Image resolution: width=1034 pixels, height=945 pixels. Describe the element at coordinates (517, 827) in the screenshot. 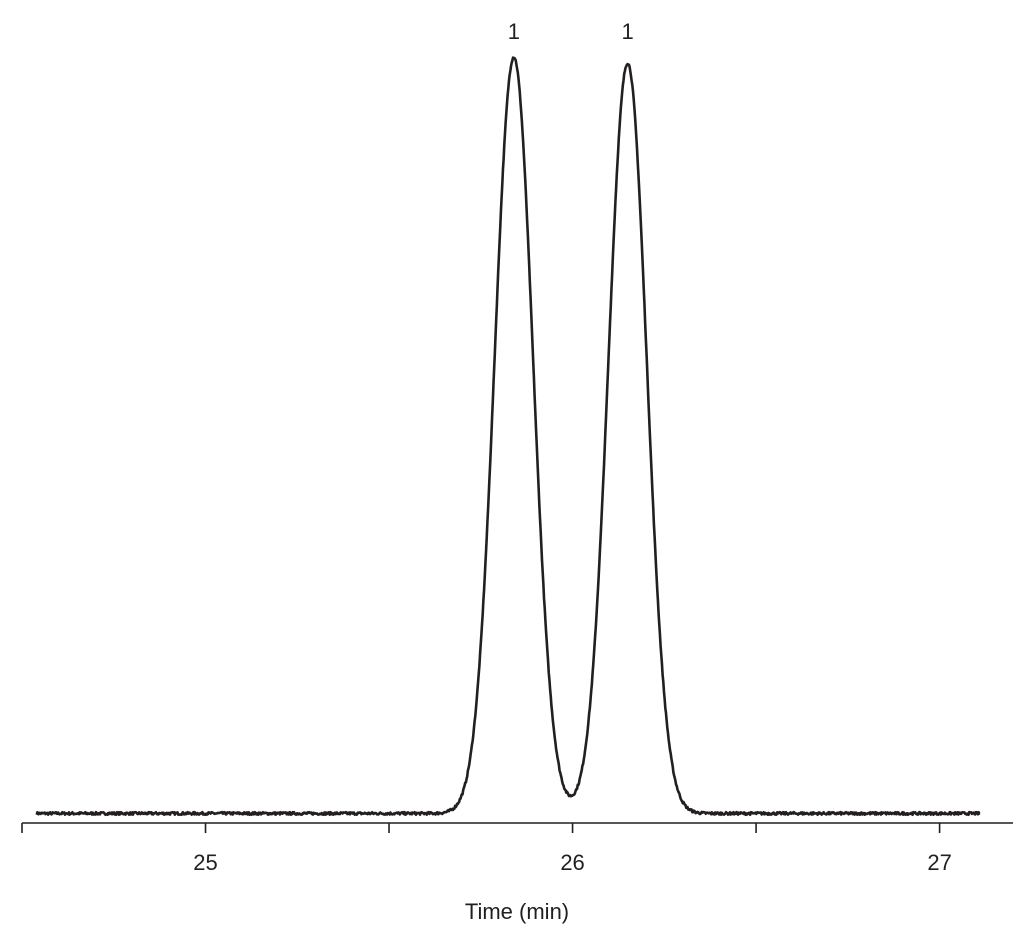

I see `x-axis` at that location.